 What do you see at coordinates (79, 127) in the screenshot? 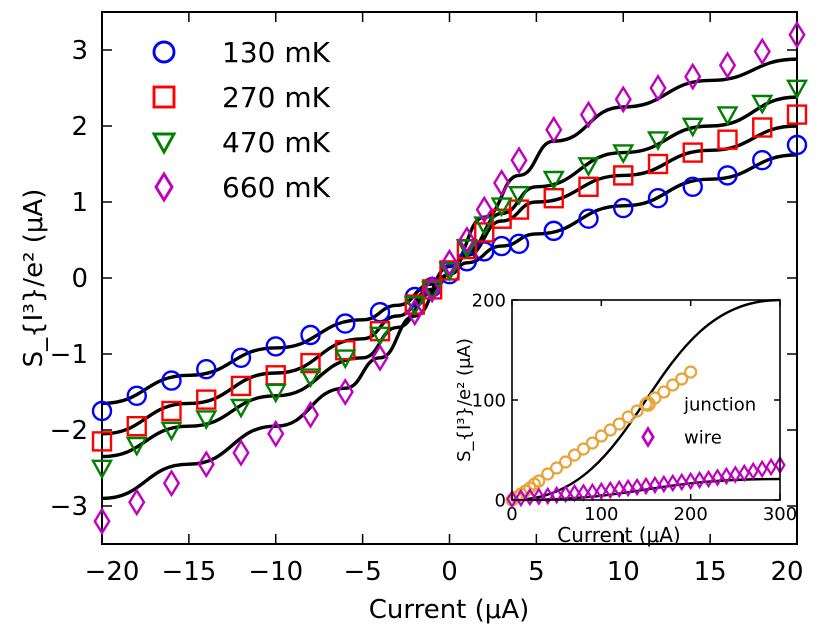
I see `main-y-tick-label: 2` at bounding box center [79, 127].